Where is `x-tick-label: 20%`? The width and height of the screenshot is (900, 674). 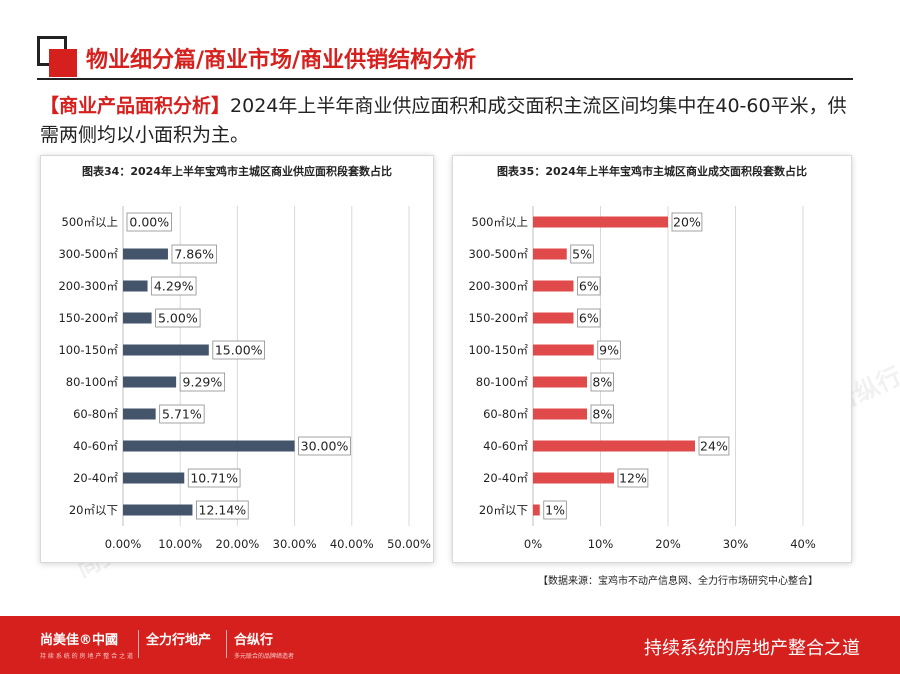 x-tick-label: 20% is located at coordinates (668, 544).